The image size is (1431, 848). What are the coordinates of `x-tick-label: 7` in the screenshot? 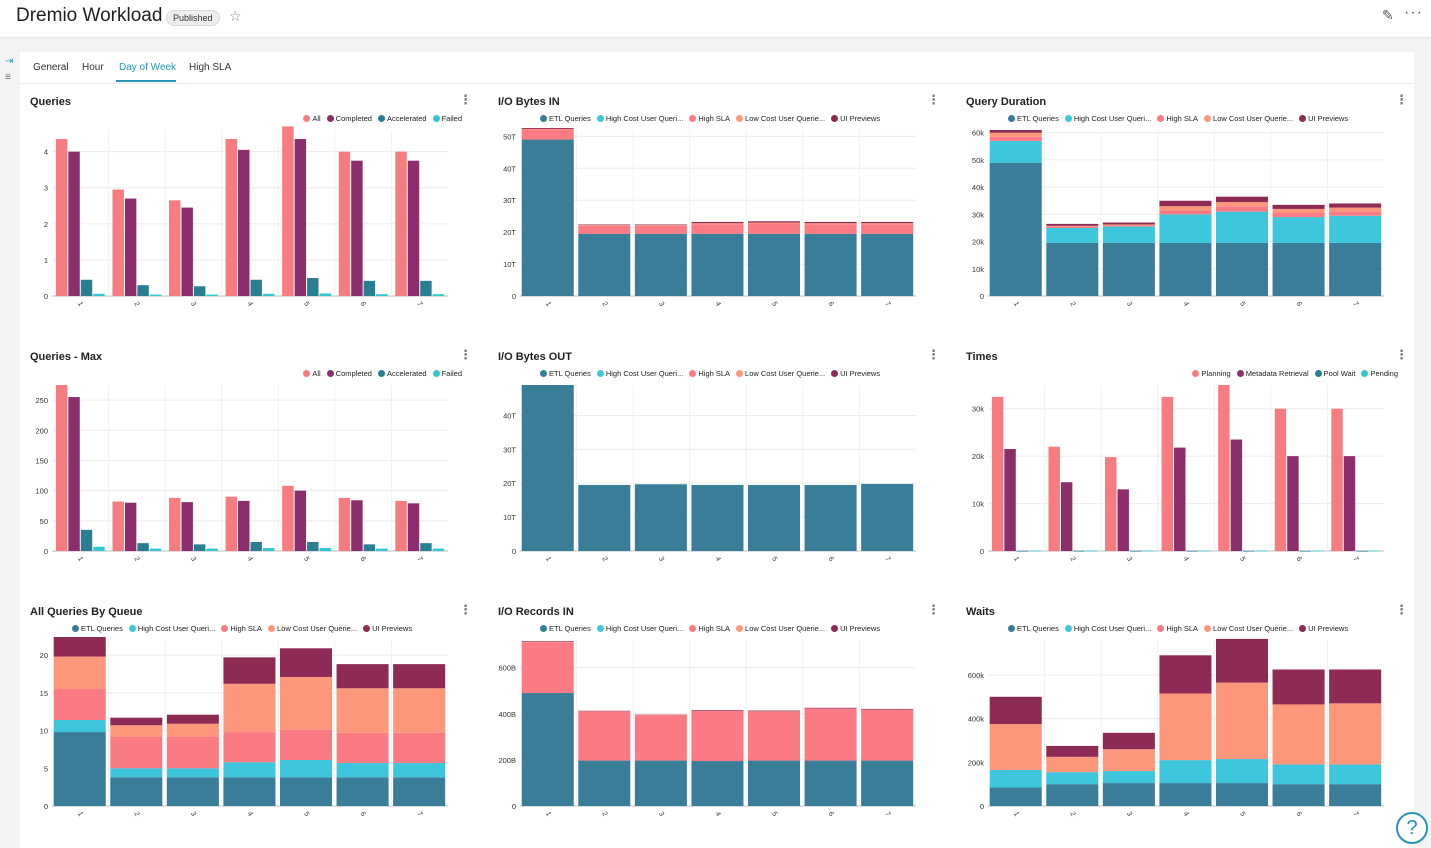 It's located at (419, 559).